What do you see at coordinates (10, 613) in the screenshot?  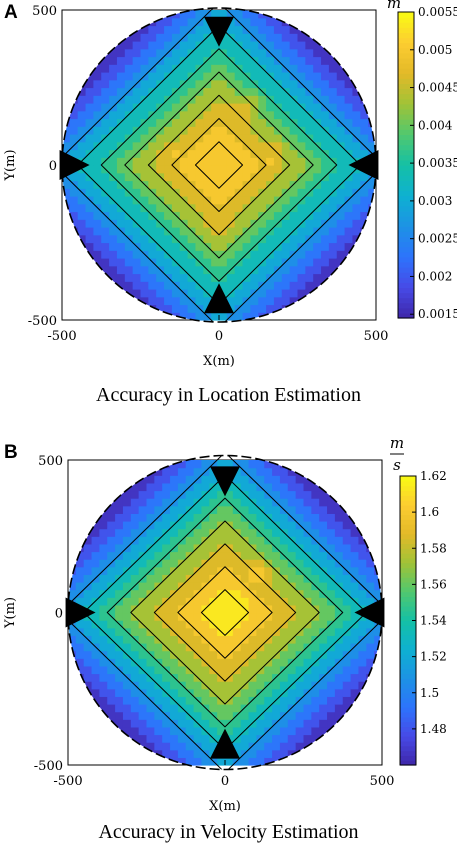 I see `y-axis-label: Y(m)` at bounding box center [10, 613].